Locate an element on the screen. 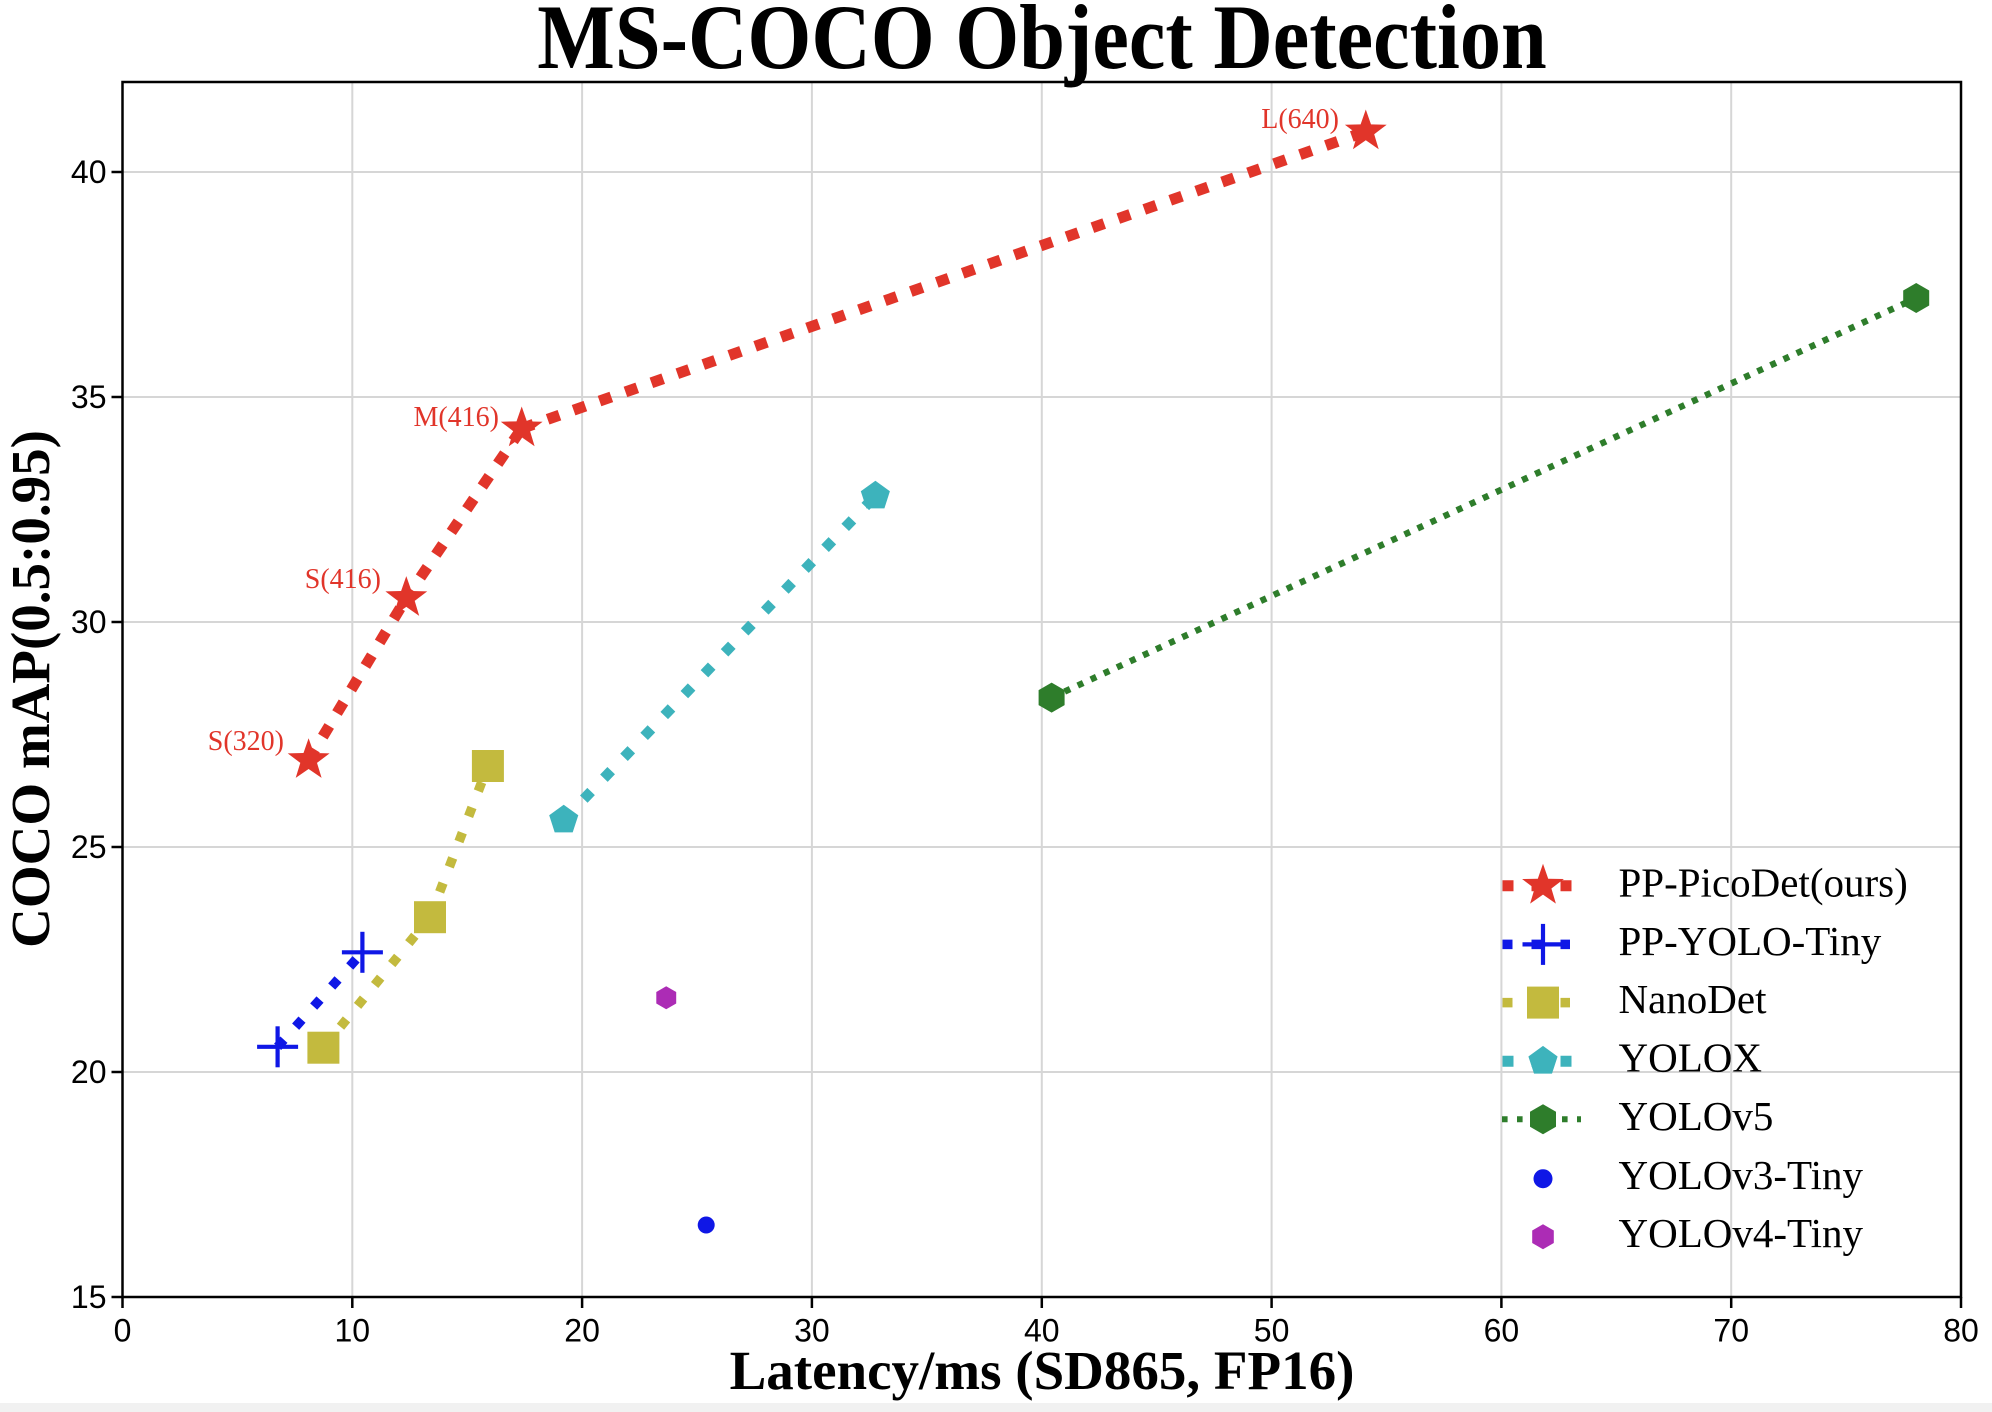  svg-text: YOLOv5 is located at coordinates (1696, 1116).